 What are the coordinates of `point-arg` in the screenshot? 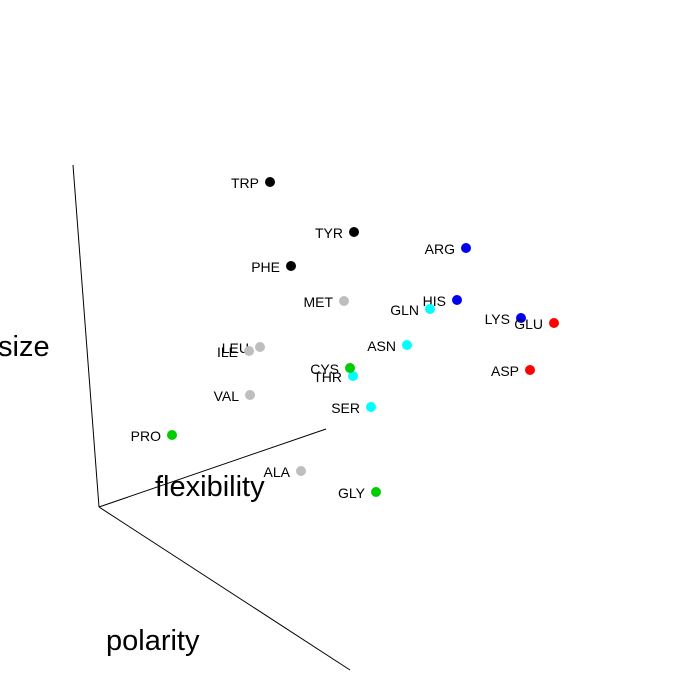 It's located at (466, 248).